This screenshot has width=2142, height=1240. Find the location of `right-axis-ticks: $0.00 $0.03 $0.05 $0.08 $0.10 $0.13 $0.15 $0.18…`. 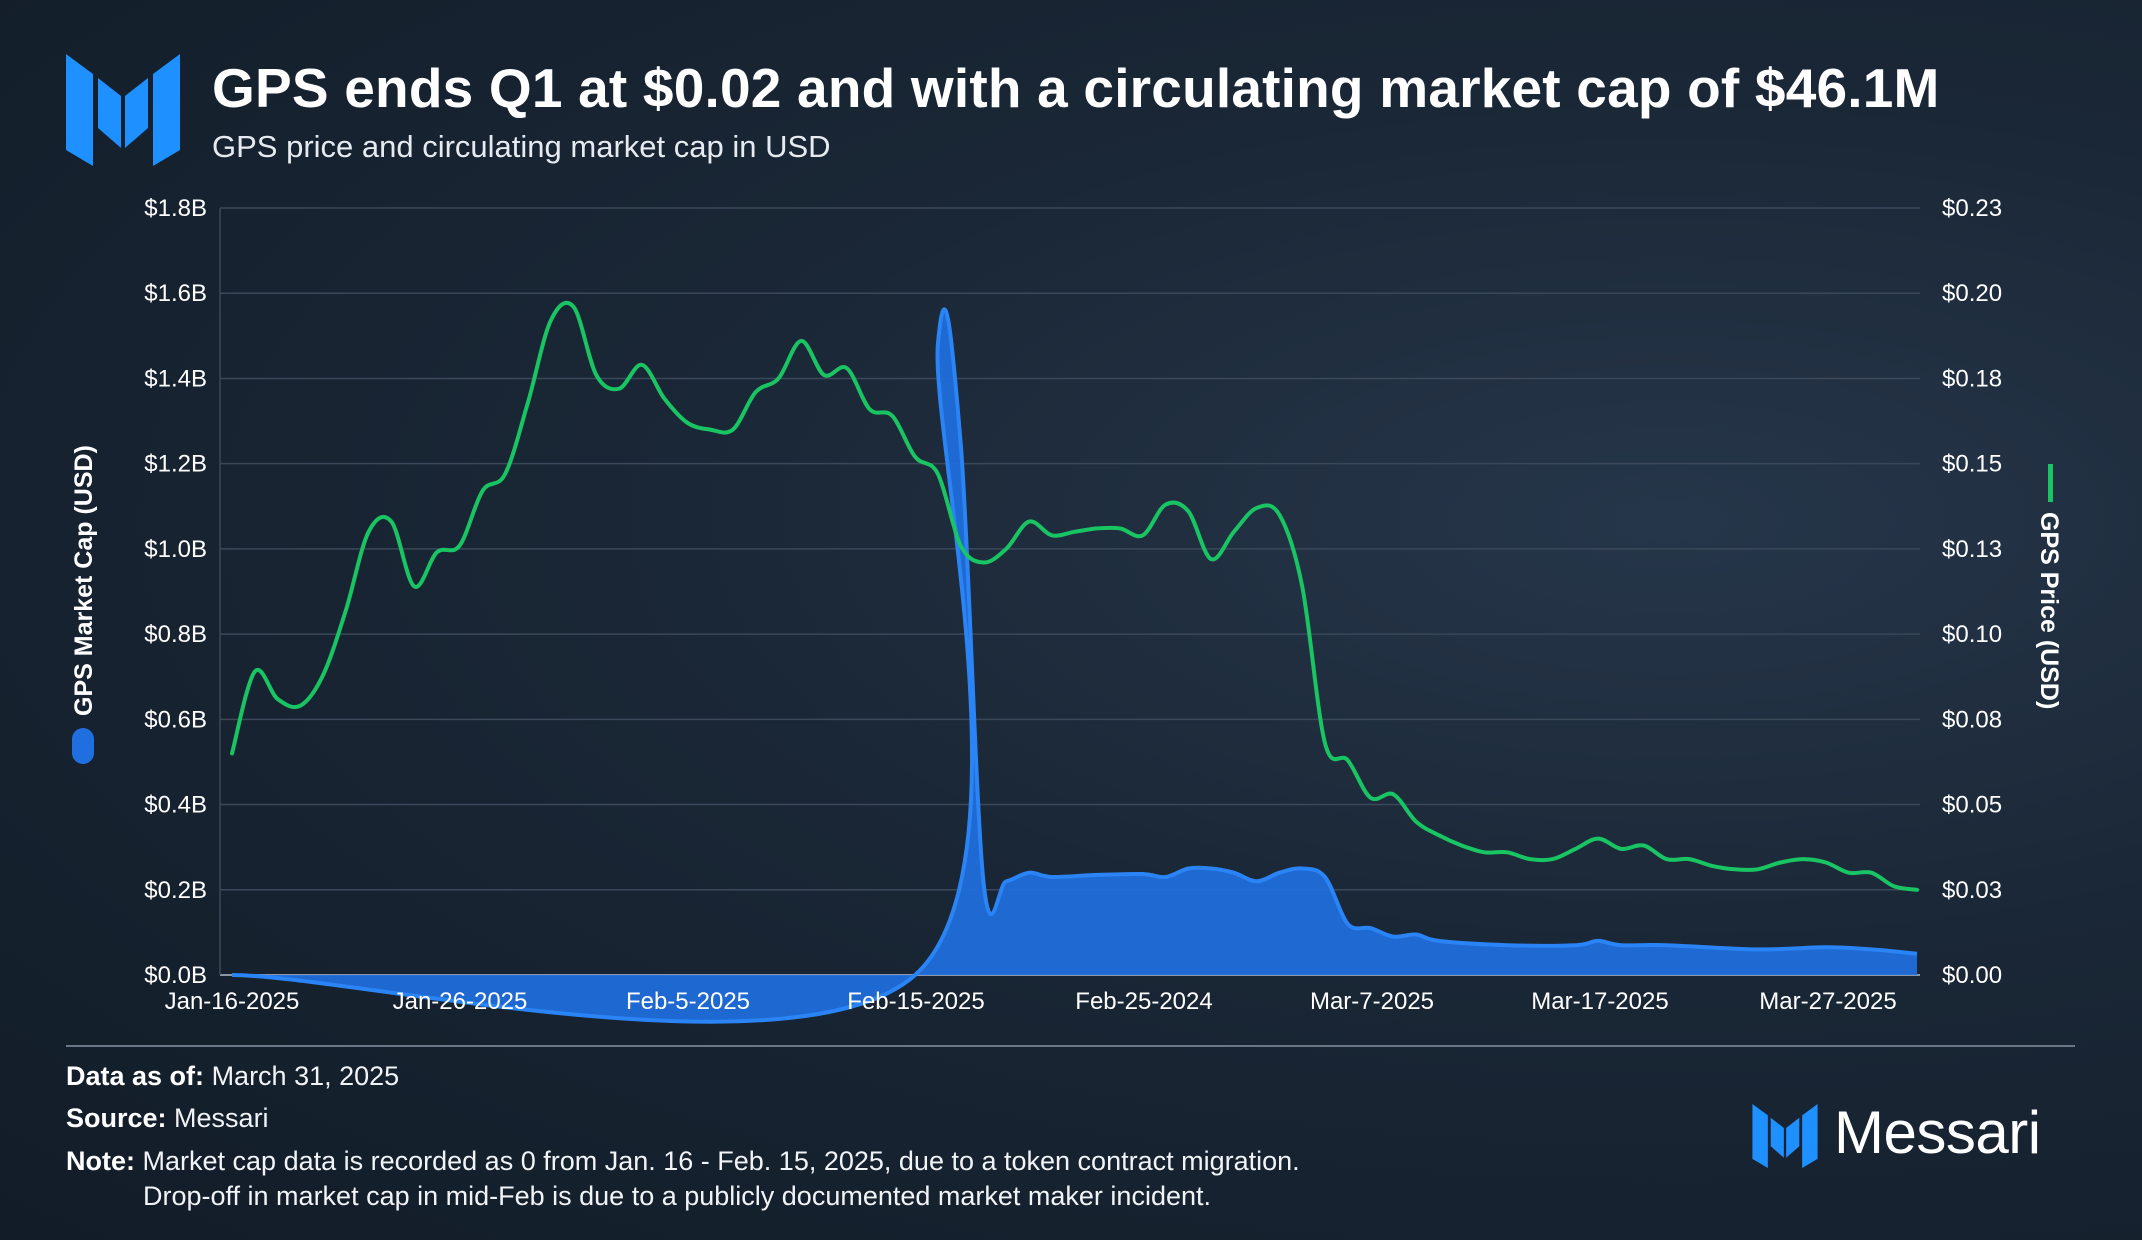

right-axis-ticks: $0.00 $0.03 $0.05 $0.08 $0.10 $0.13 $0.15 $0.18… is located at coordinates (1972, 592).